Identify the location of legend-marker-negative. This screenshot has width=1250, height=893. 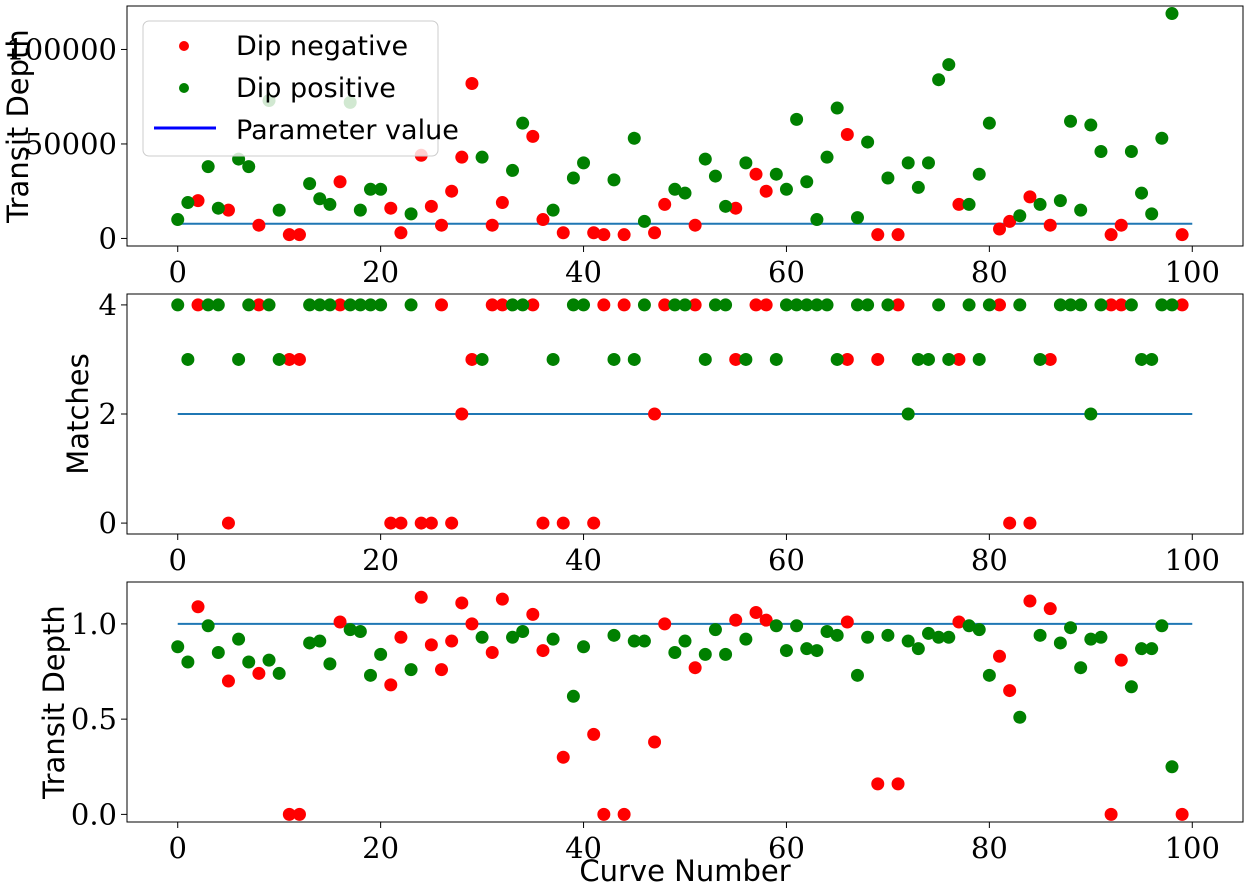
(184, 46).